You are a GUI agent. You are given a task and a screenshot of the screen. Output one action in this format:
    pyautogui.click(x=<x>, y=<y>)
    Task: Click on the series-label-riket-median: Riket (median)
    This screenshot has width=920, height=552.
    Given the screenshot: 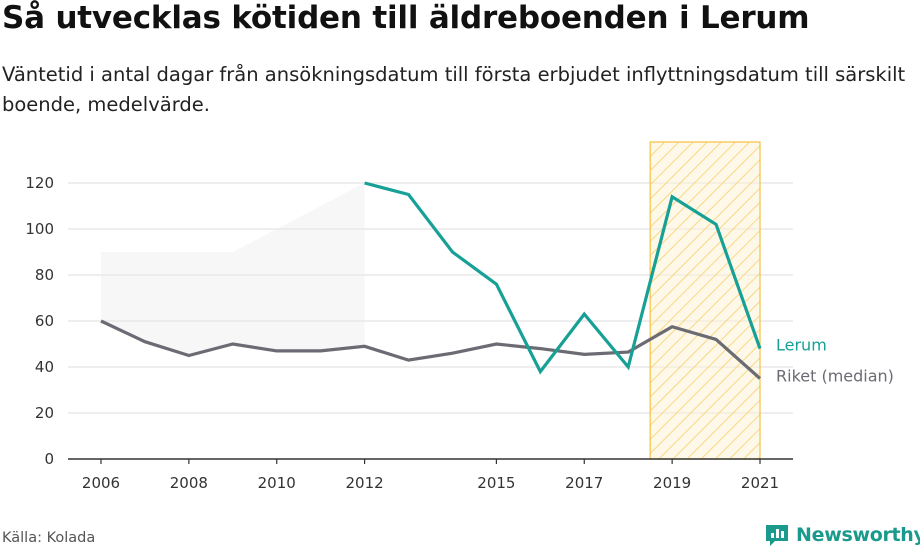 What is the action you would take?
    pyautogui.click(x=835, y=376)
    